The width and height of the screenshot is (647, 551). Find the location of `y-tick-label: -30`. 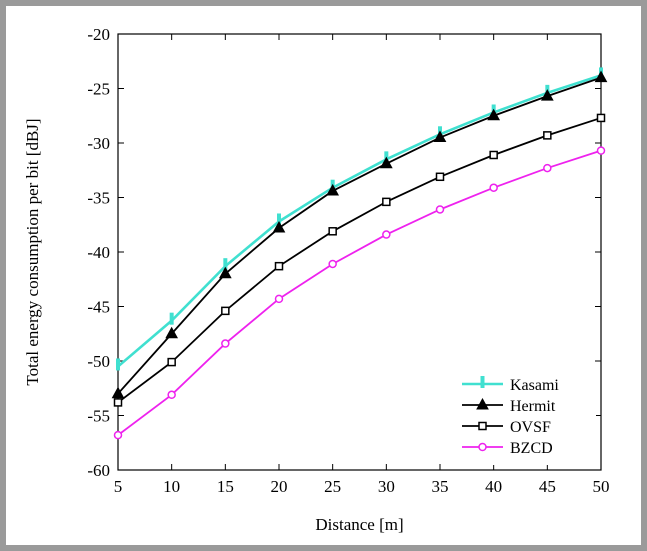

y-tick-label: -30 is located at coordinates (98, 143).